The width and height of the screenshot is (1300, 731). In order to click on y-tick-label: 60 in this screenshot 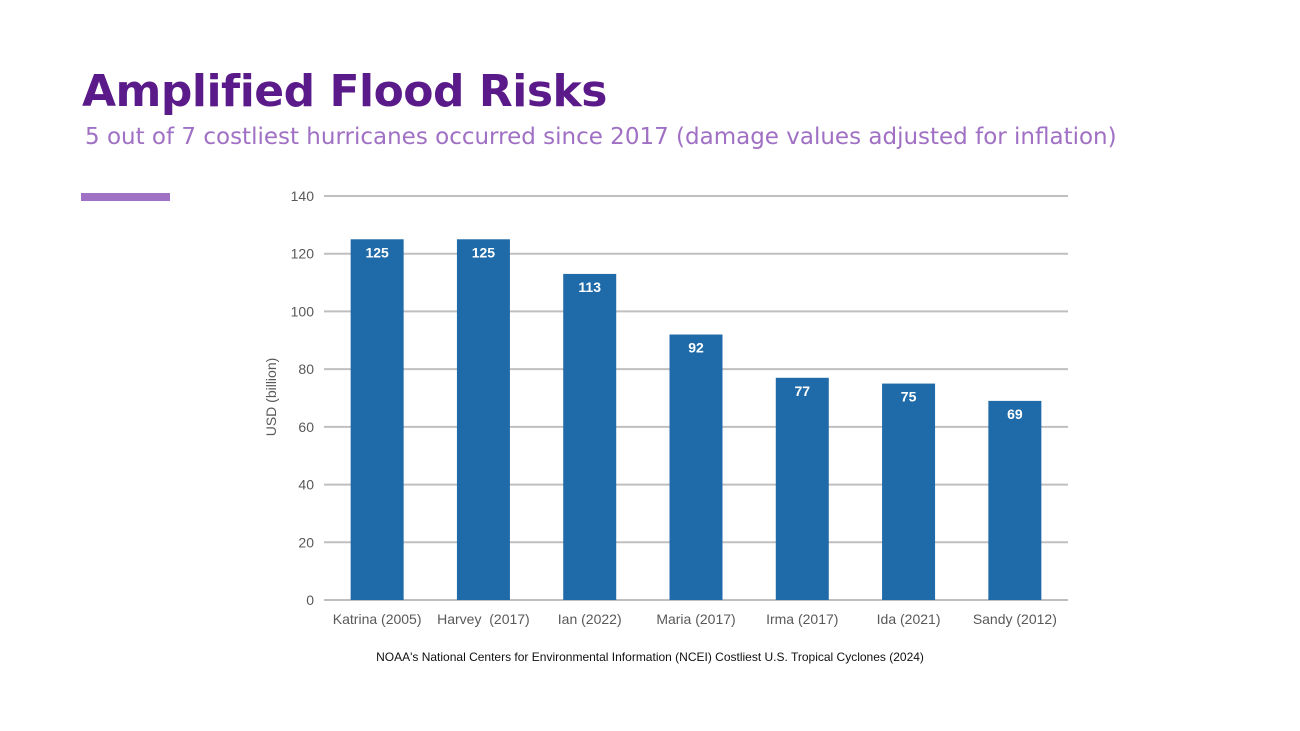, I will do `click(306, 427)`.